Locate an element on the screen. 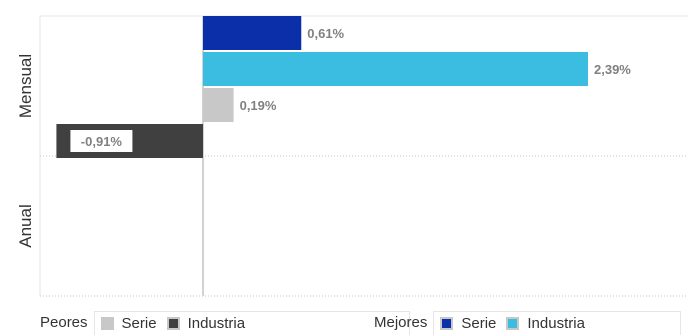 Image resolution: width=688 pixels, height=335 pixels. category-label: Anual is located at coordinates (25, 225).